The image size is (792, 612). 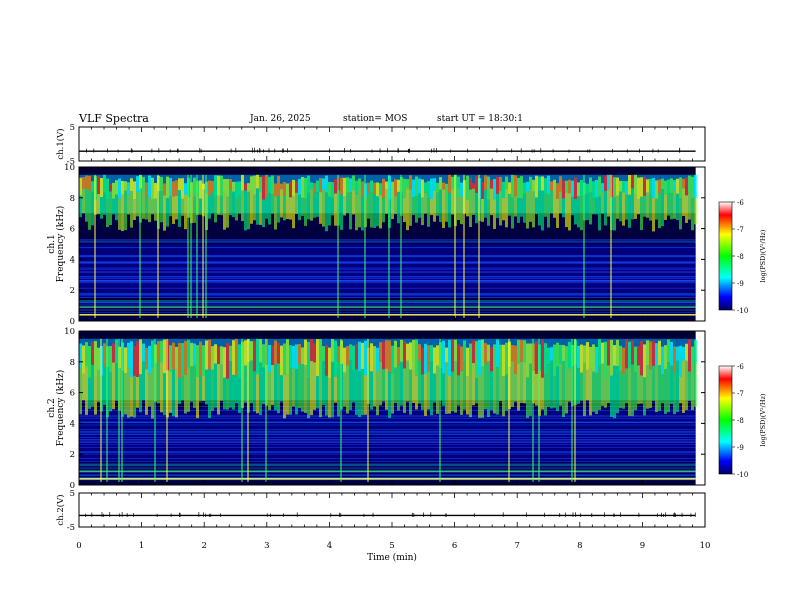 I want to click on y-tick-label: 4, so click(x=72, y=260).